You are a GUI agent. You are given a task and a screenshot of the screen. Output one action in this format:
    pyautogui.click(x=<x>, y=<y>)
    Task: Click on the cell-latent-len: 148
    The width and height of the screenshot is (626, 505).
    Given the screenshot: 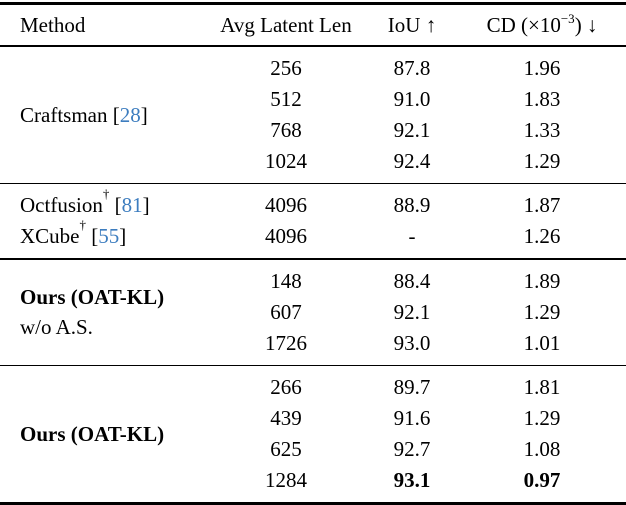 What is the action you would take?
    pyautogui.click(x=286, y=280)
    